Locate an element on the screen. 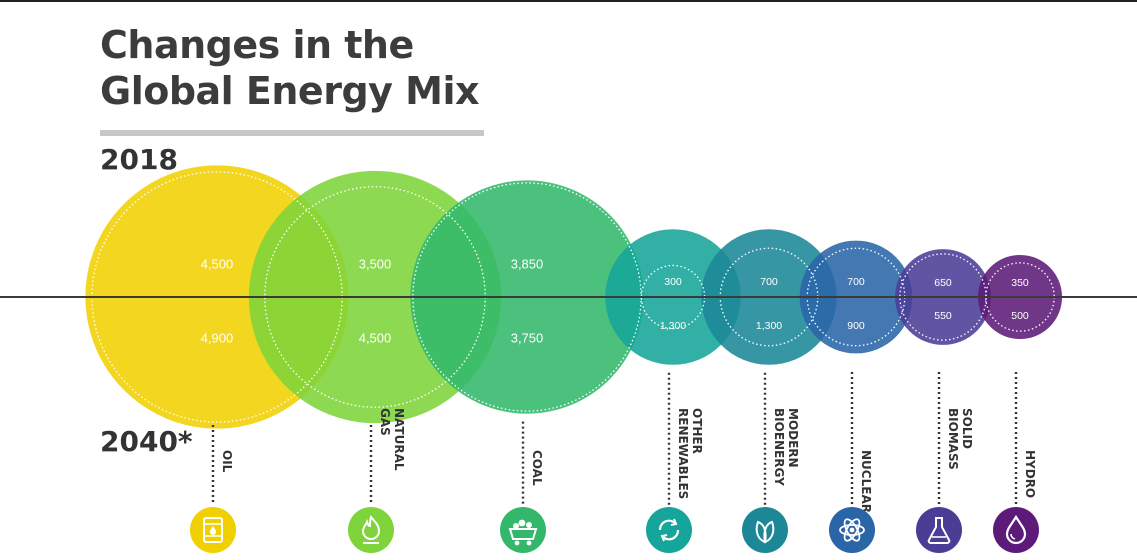 This screenshot has height=560, width=1137. value-2040-other-renewables: 1,300 is located at coordinates (673, 326).